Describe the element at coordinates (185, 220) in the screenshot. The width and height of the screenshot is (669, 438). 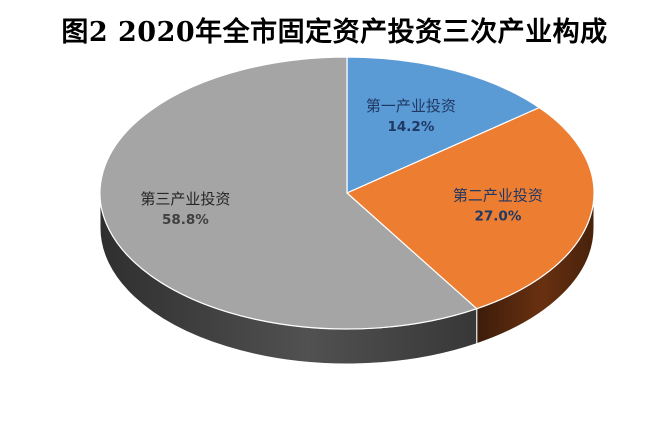
I see `slice-value-tertiary: 58.8%` at that location.